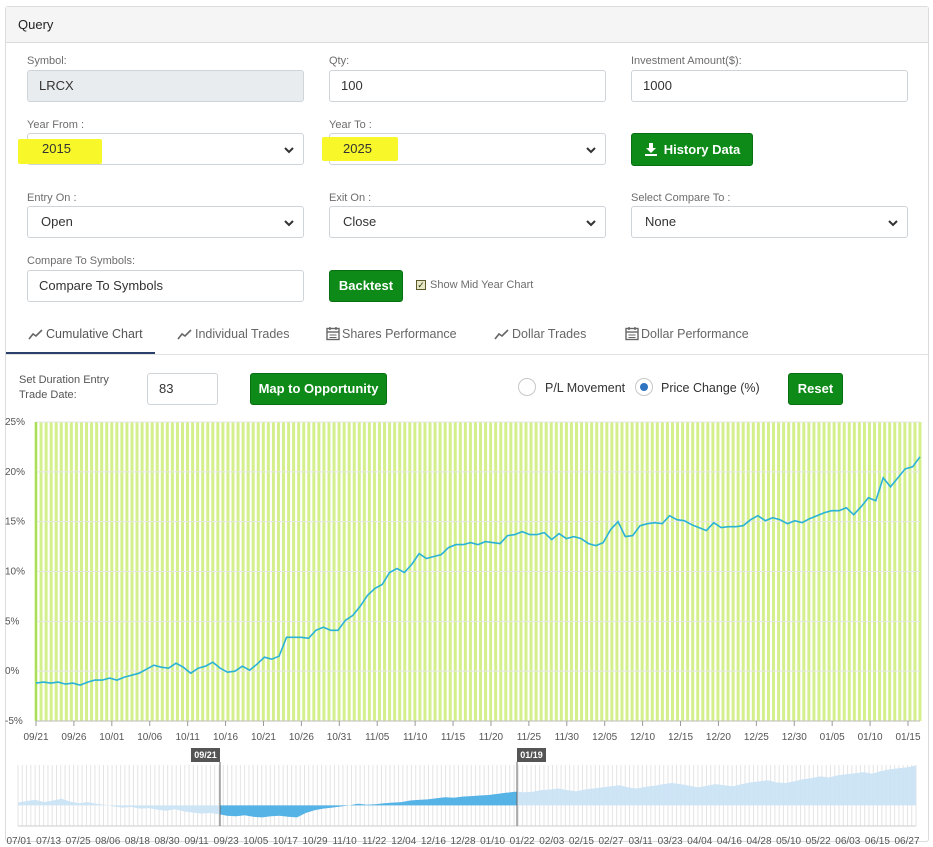 Image resolution: width=933 pixels, height=847 pixels. Describe the element at coordinates (166, 841) in the screenshot. I see `navigator-tick-label: 08/30` at that location.